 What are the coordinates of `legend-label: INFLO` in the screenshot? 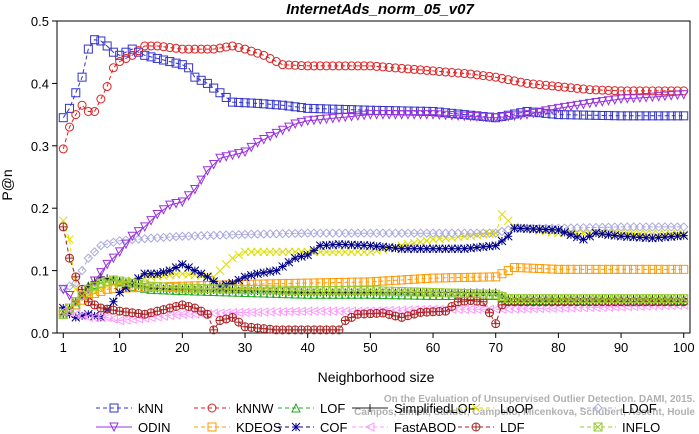 It's located at (641, 427).